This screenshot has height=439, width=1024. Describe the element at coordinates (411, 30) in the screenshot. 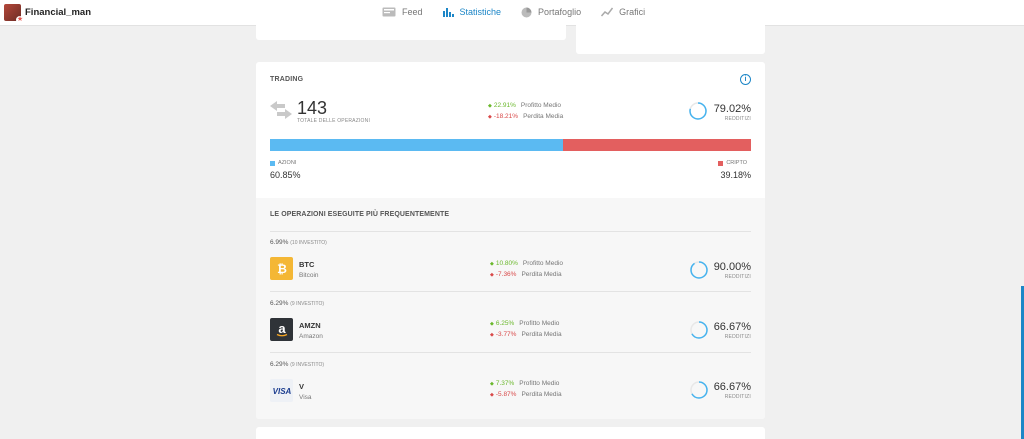

I see `card-partial-top-left` at that location.